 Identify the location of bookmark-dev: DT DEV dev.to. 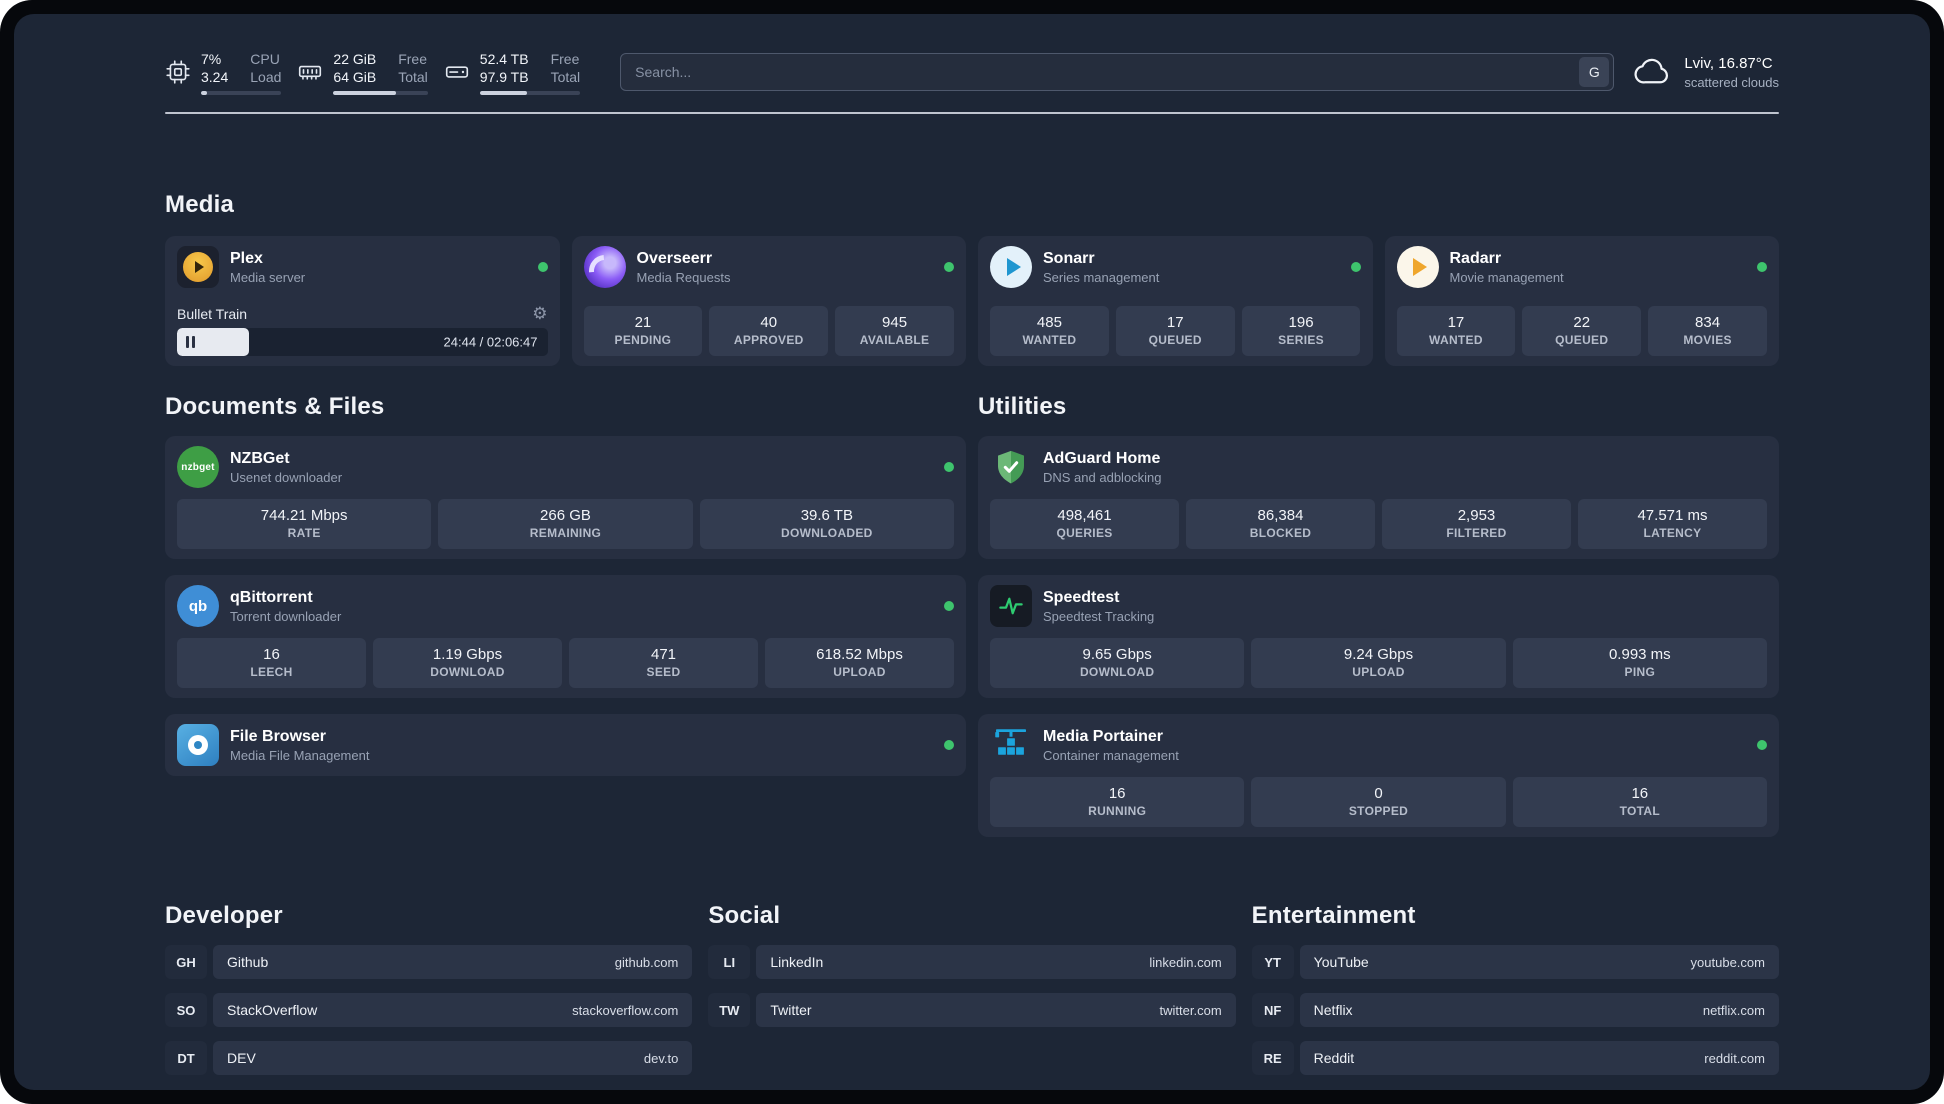
(429, 1058).